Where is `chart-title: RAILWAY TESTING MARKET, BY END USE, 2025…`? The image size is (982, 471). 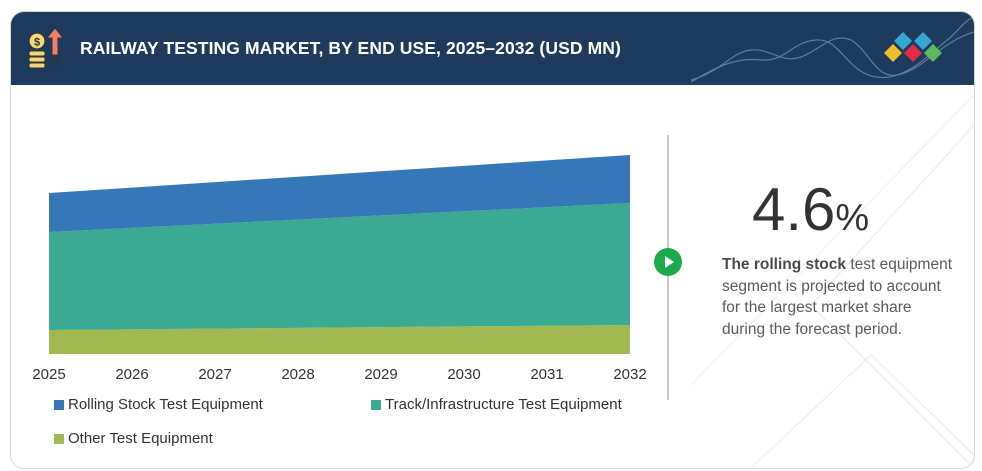
chart-title: RAILWAY TESTING MARKET, BY END USE, 2025… is located at coordinates (350, 48).